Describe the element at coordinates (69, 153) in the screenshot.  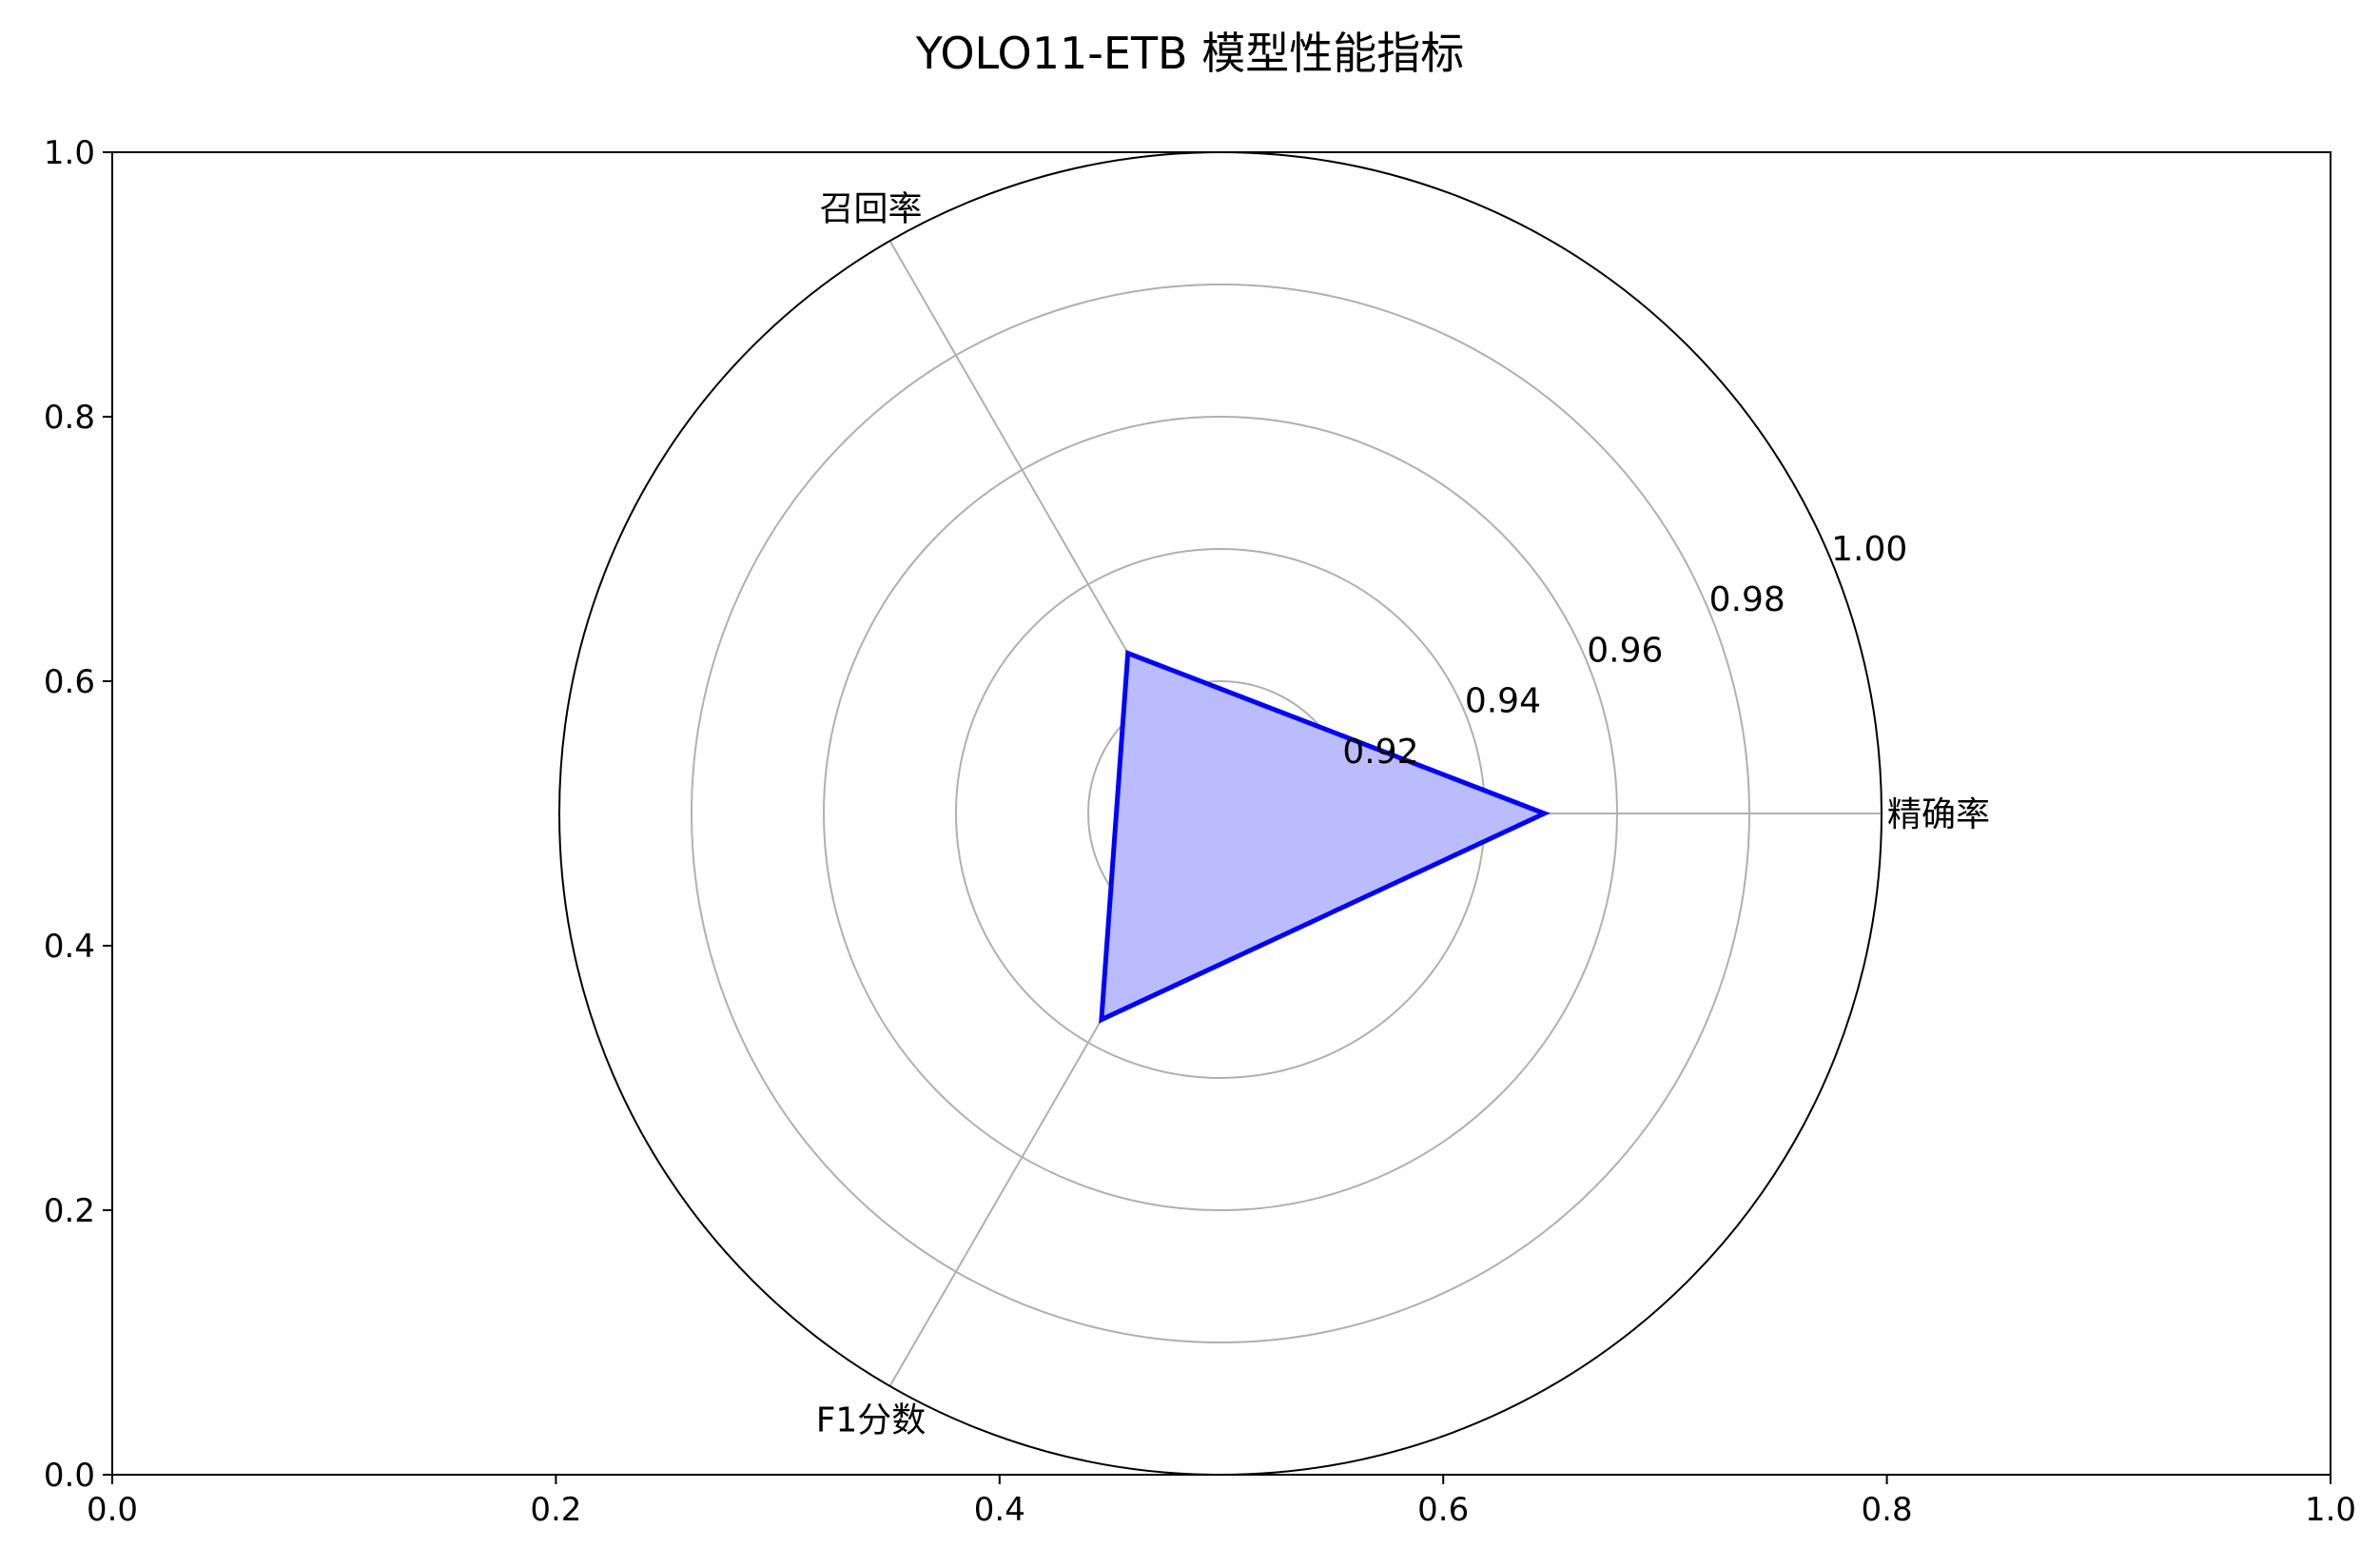
I see `y-tick-label: 1.0` at that location.